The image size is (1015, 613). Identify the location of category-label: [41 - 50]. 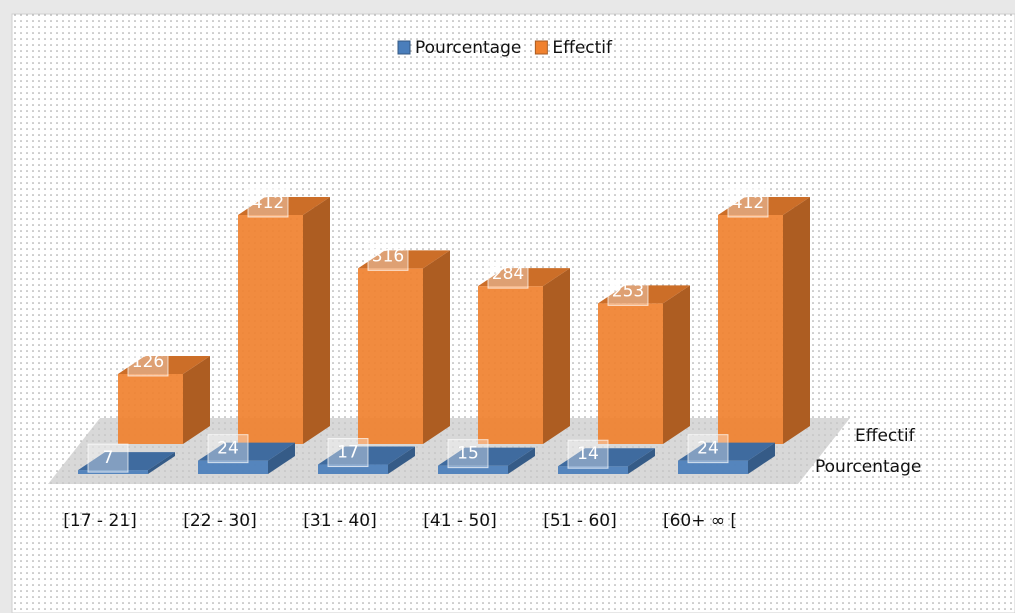
(459, 521).